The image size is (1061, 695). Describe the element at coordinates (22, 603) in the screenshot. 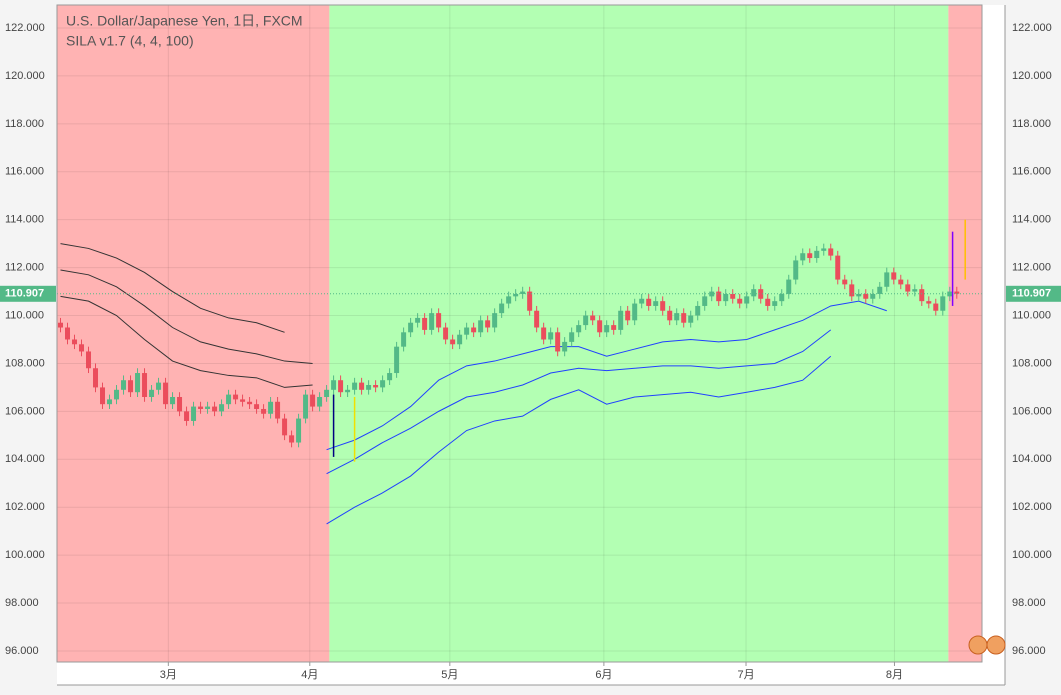

I see `y-tick-label: 98.000` at that location.